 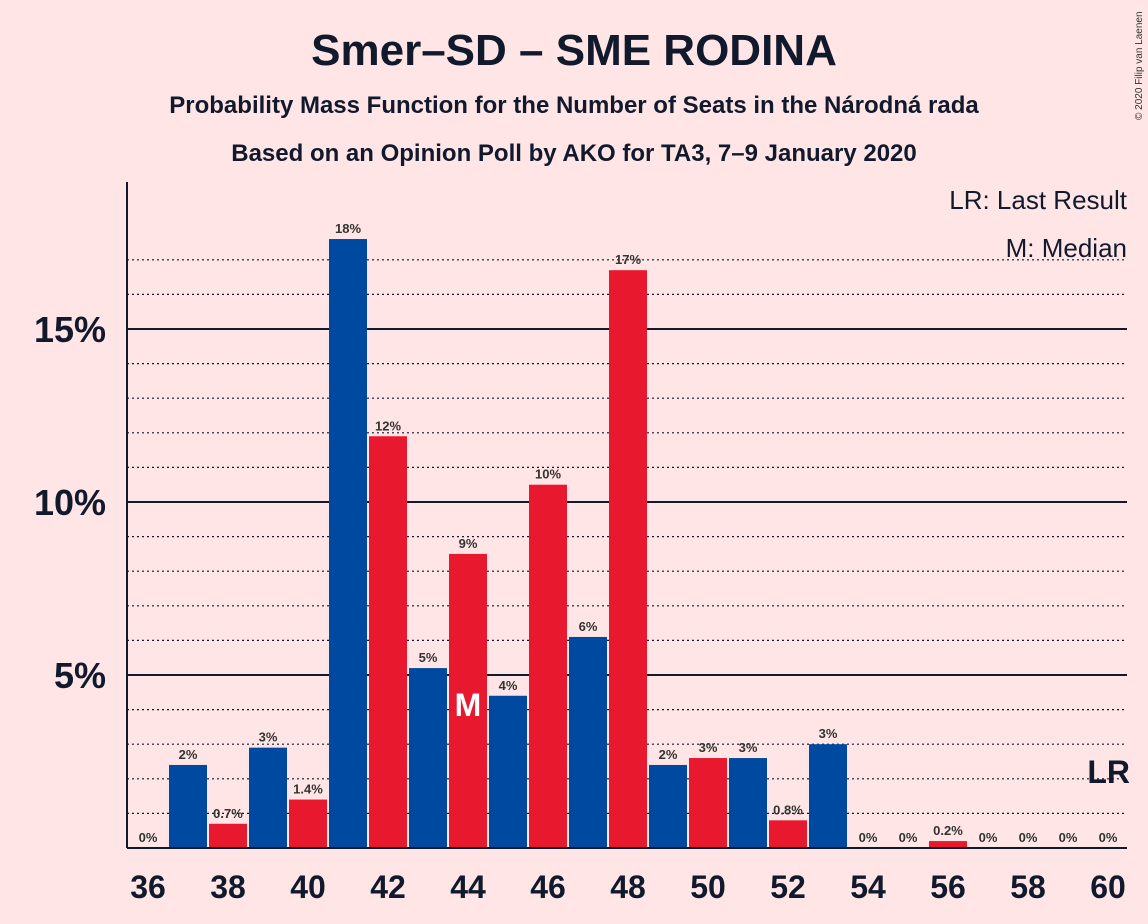 I want to click on x-tick-label: 58, so click(x=1028, y=887).